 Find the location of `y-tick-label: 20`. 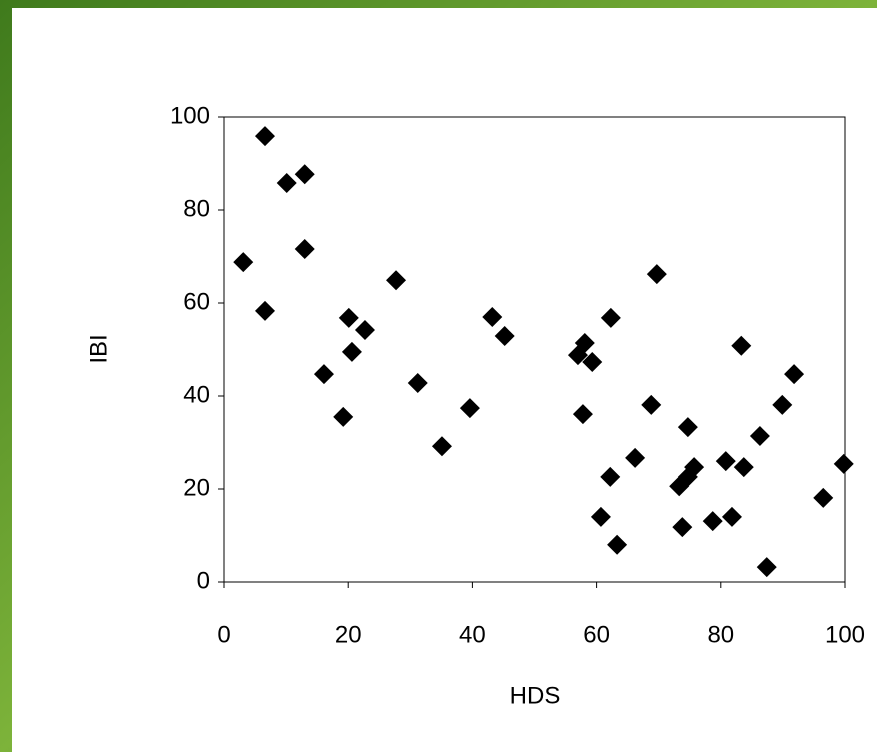

y-tick-label: 20 is located at coordinates (196, 487).